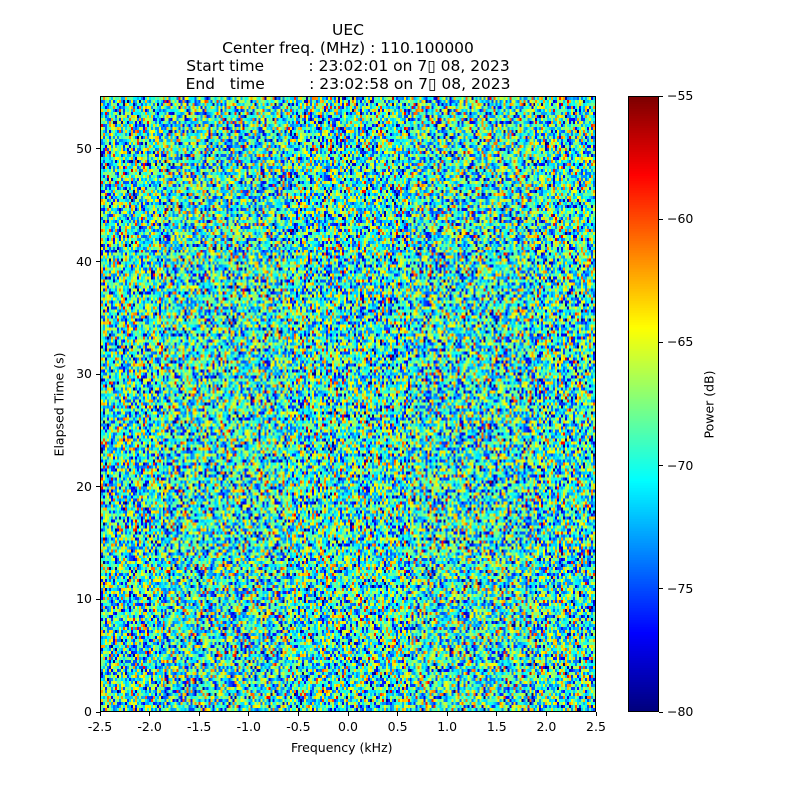 This screenshot has width=800, height=800. I want to click on x-tick-label: -2.0, so click(149, 726).